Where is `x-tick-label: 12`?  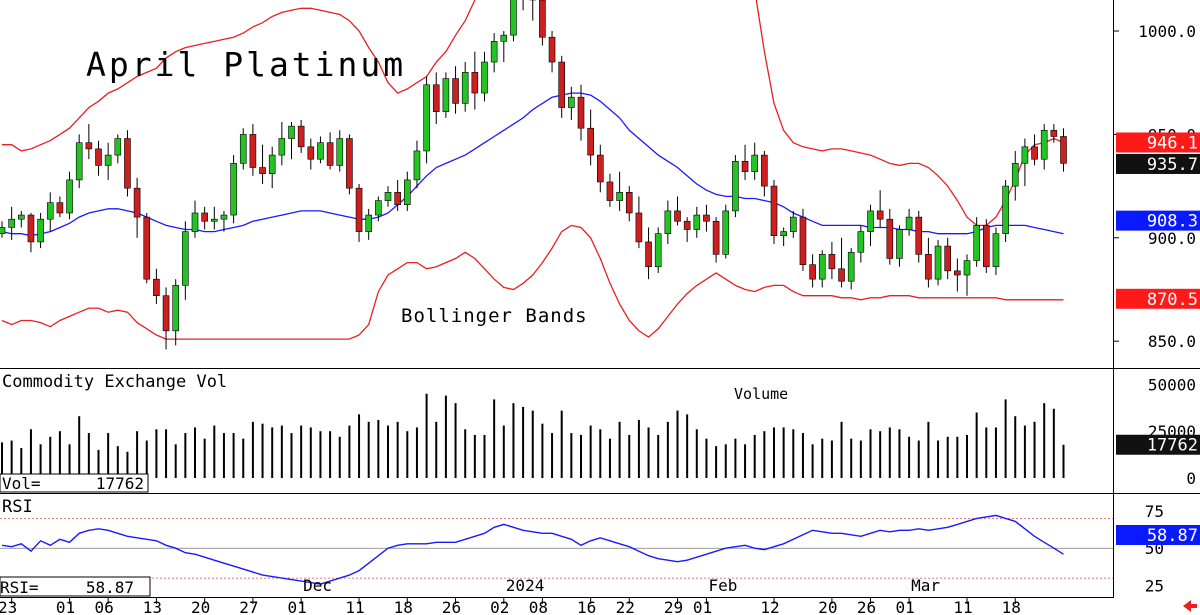
x-tick-label: 12 is located at coordinates (769, 606).